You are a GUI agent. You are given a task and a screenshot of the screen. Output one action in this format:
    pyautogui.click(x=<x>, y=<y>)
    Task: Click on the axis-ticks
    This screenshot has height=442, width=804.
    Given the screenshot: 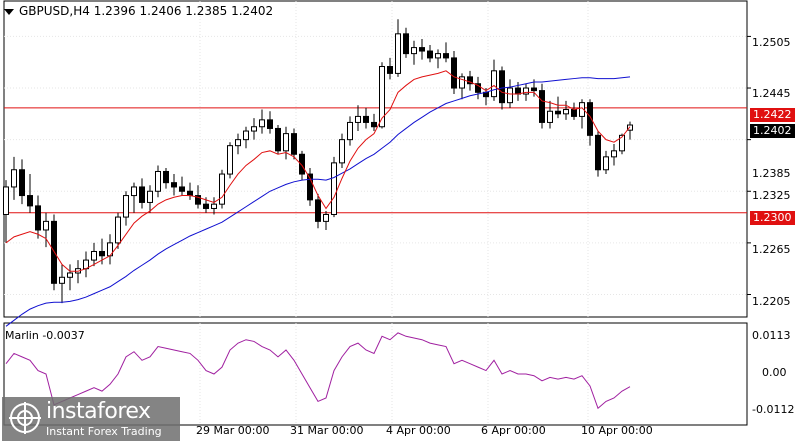 What is the action you would take?
    pyautogui.click(x=749, y=165)
    